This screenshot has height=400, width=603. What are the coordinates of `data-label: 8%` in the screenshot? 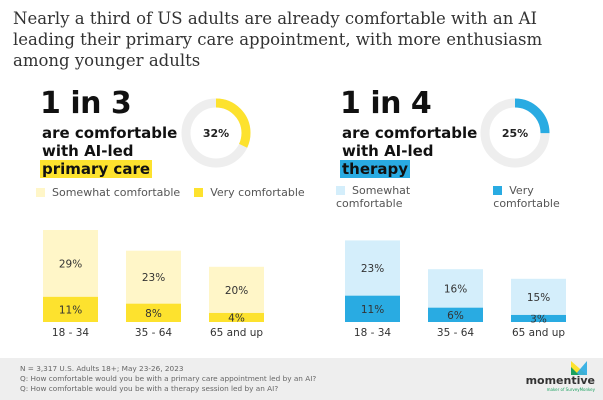 It's located at (153, 314).